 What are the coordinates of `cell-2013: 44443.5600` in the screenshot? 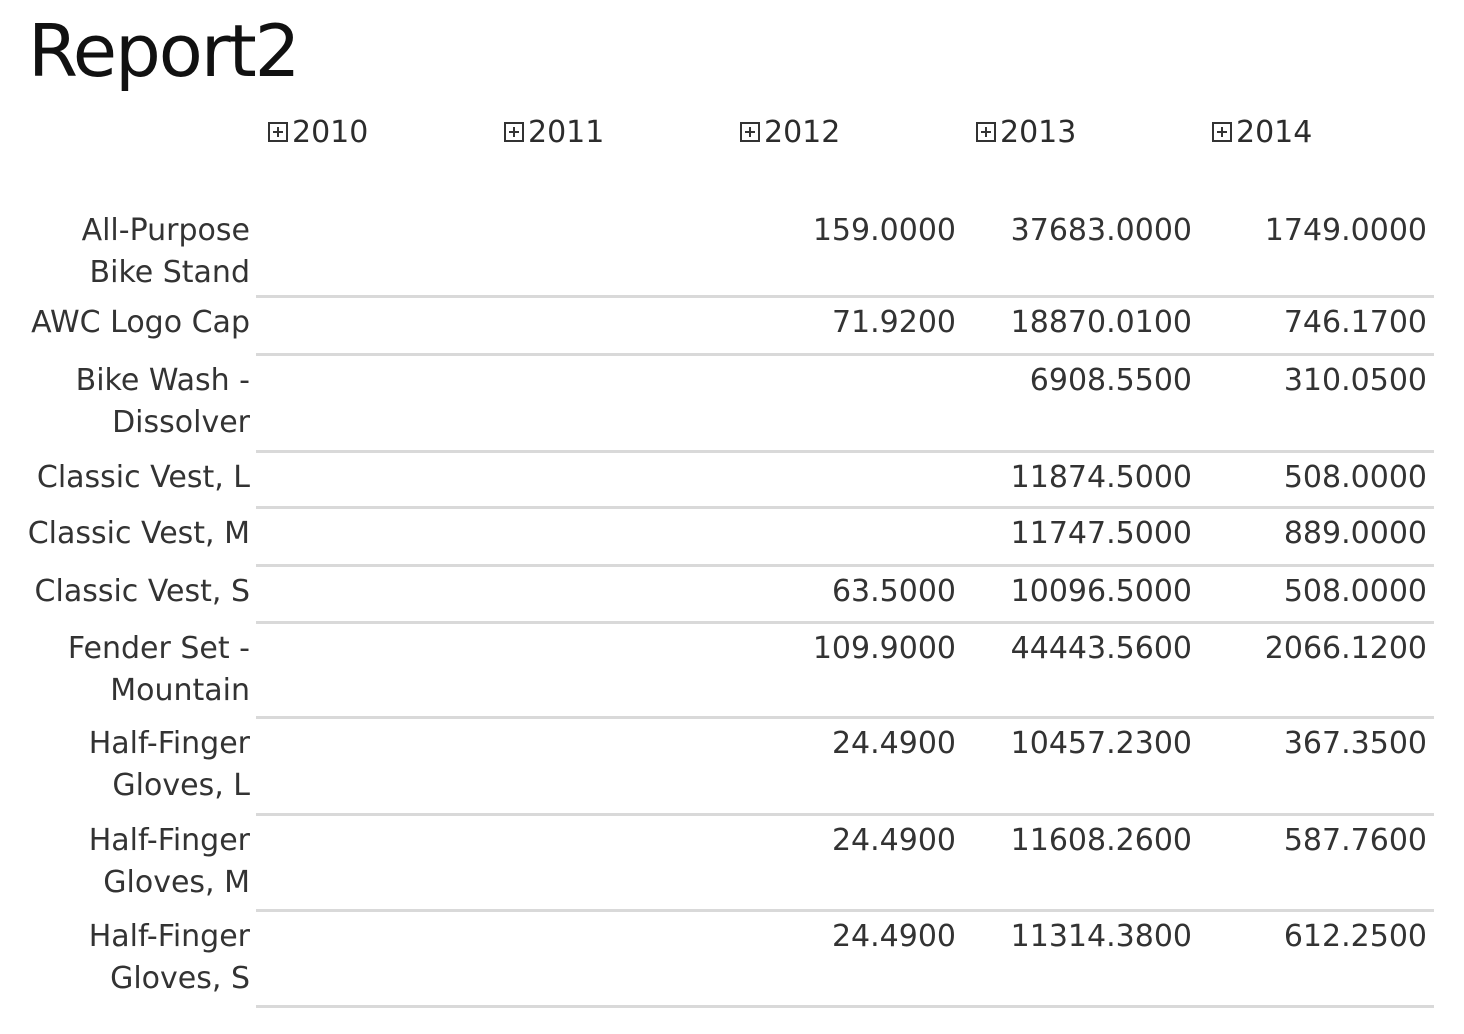 It's located at (1101, 648).